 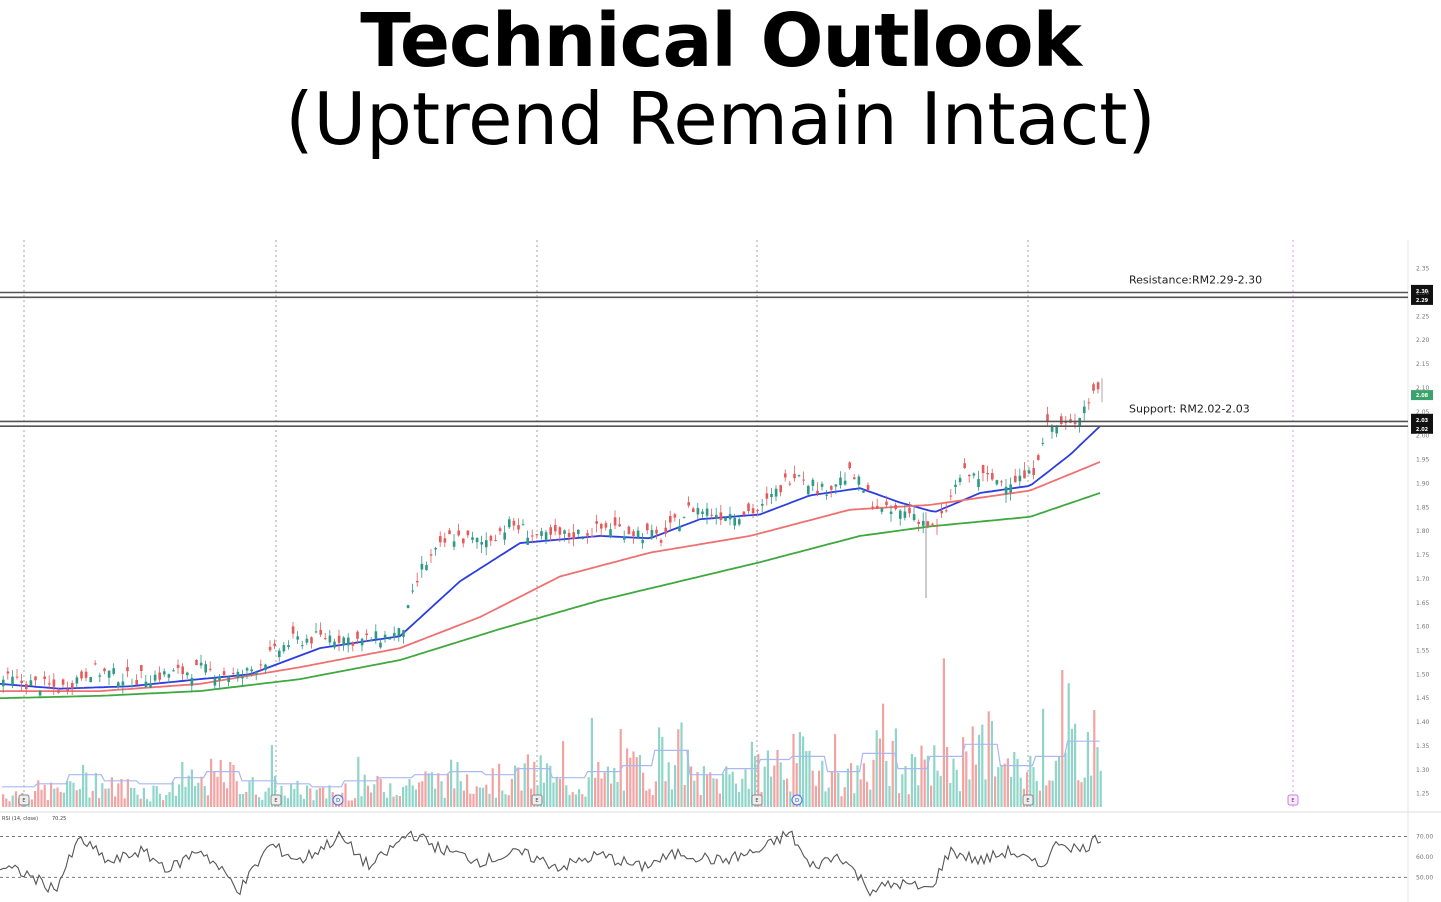 I want to click on price-tick-label: 1.25, so click(x=1423, y=794).